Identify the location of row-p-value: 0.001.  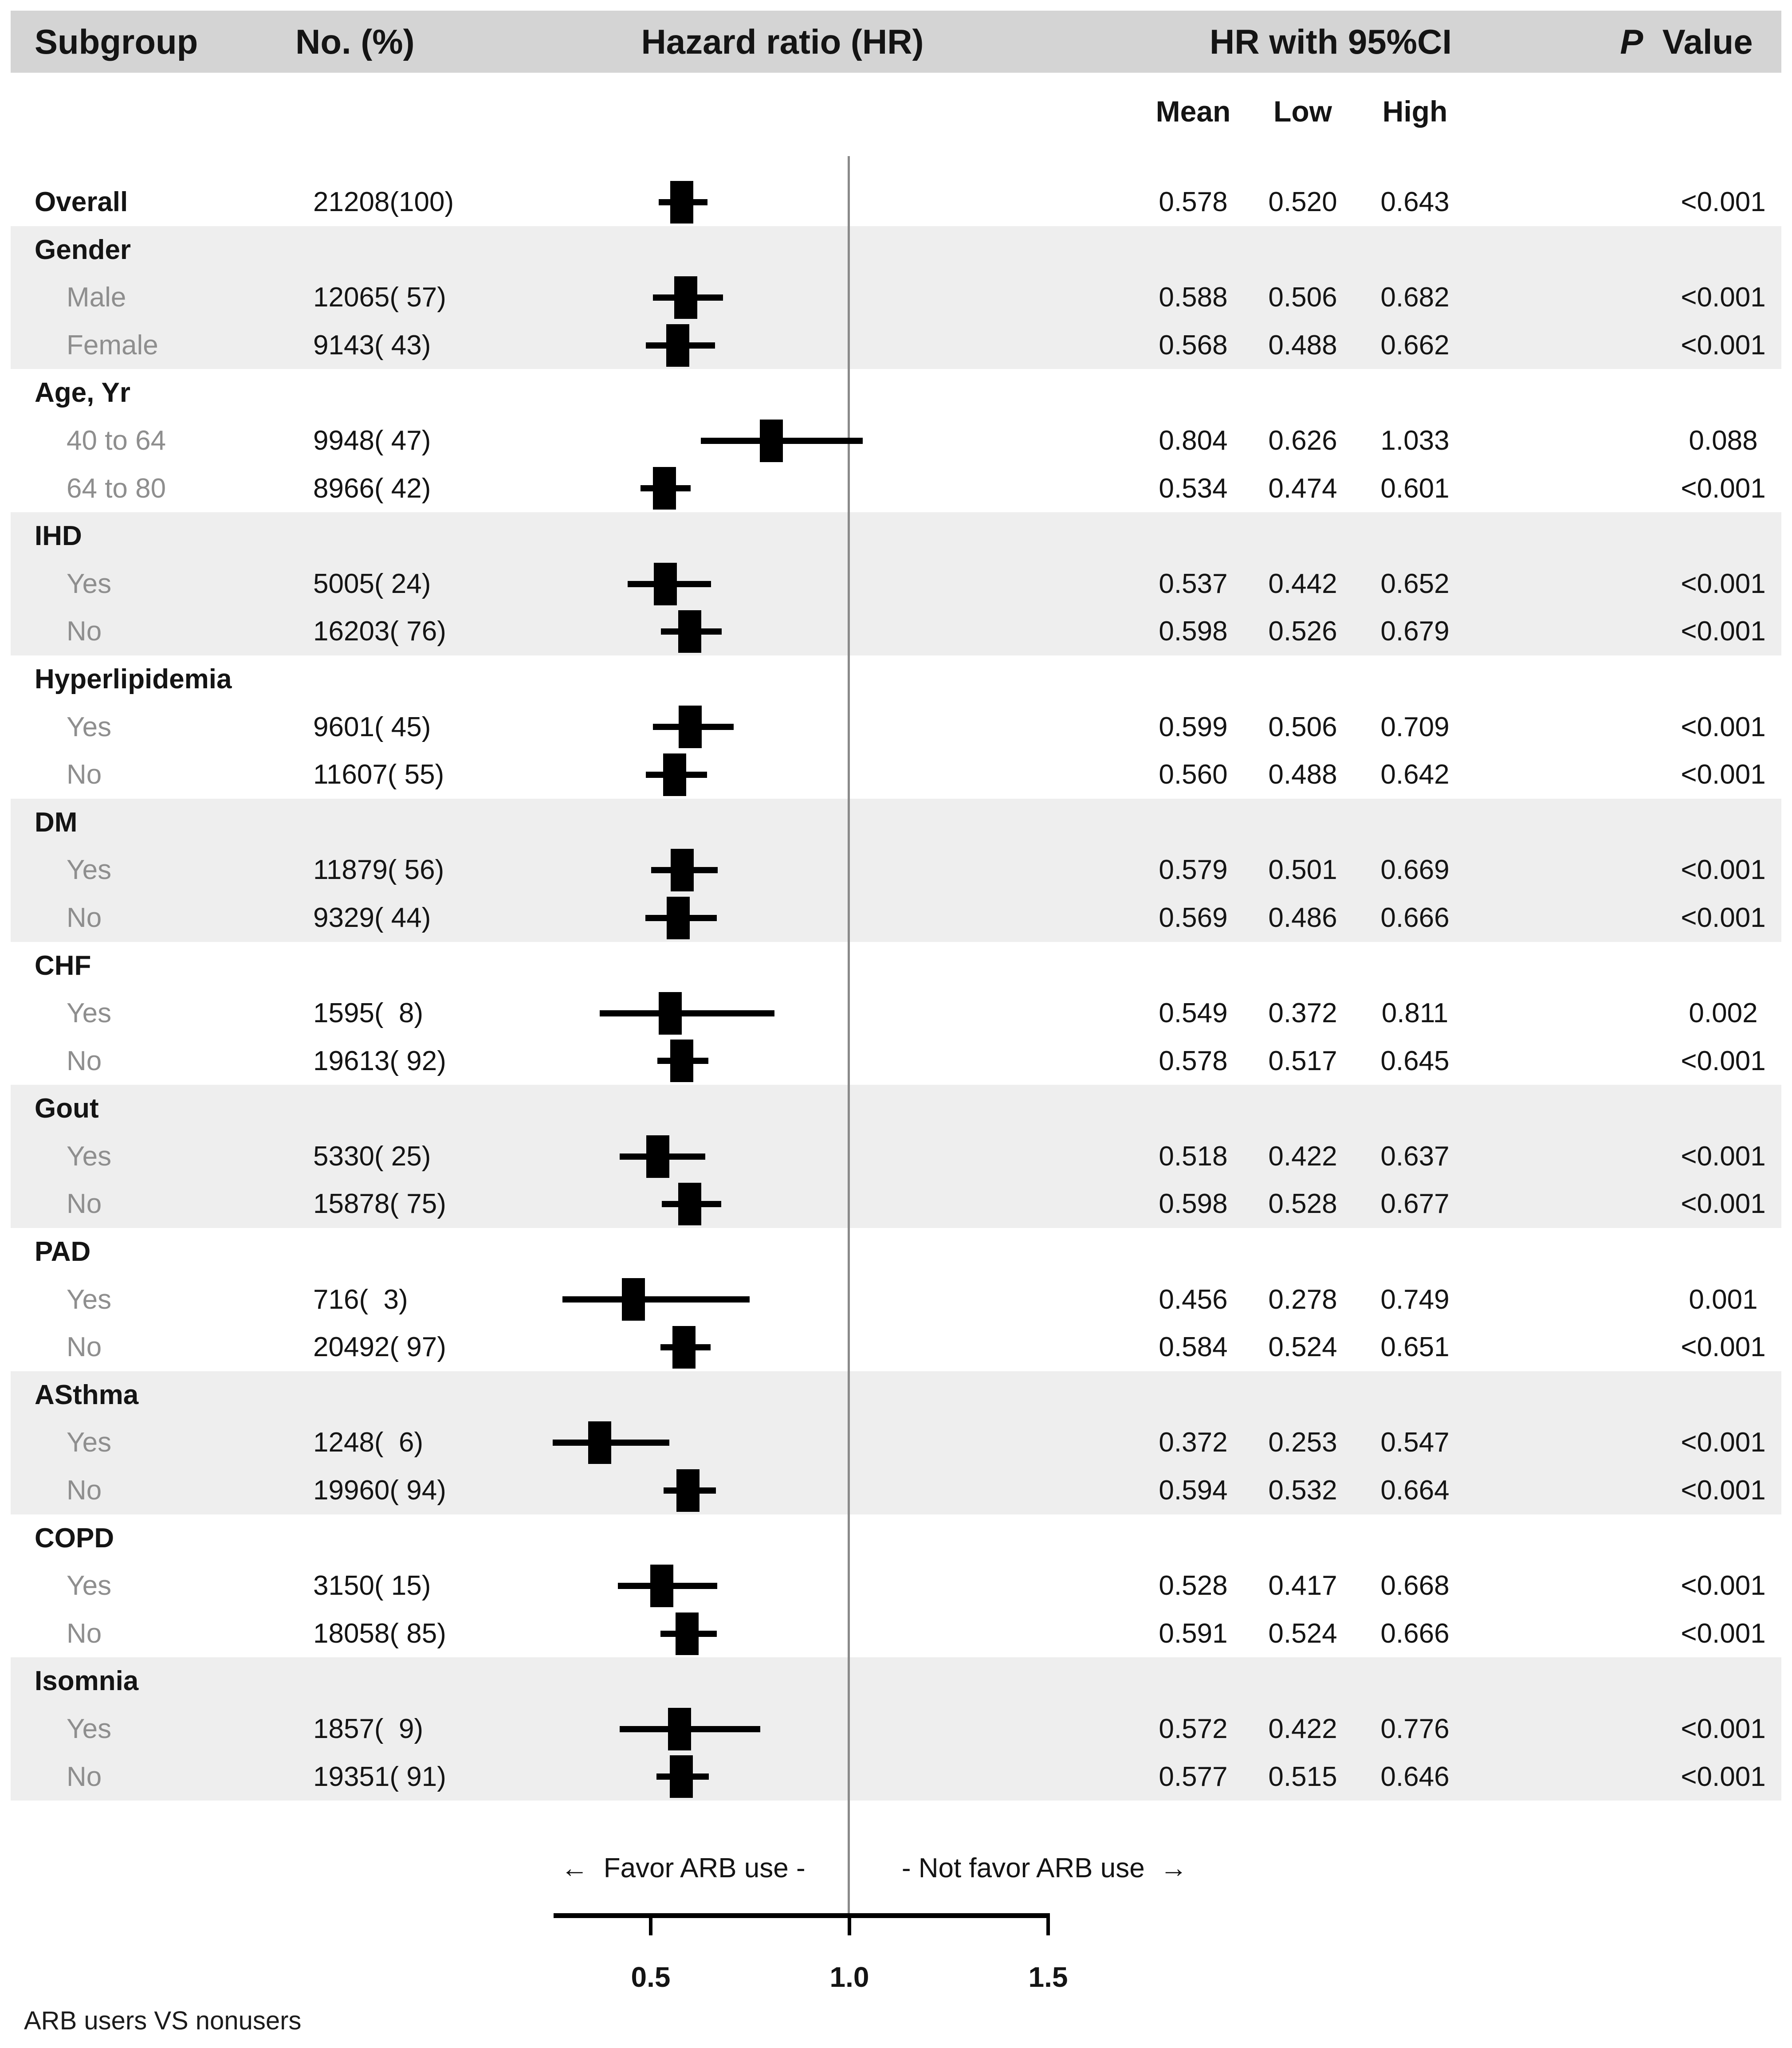
(1723, 1299).